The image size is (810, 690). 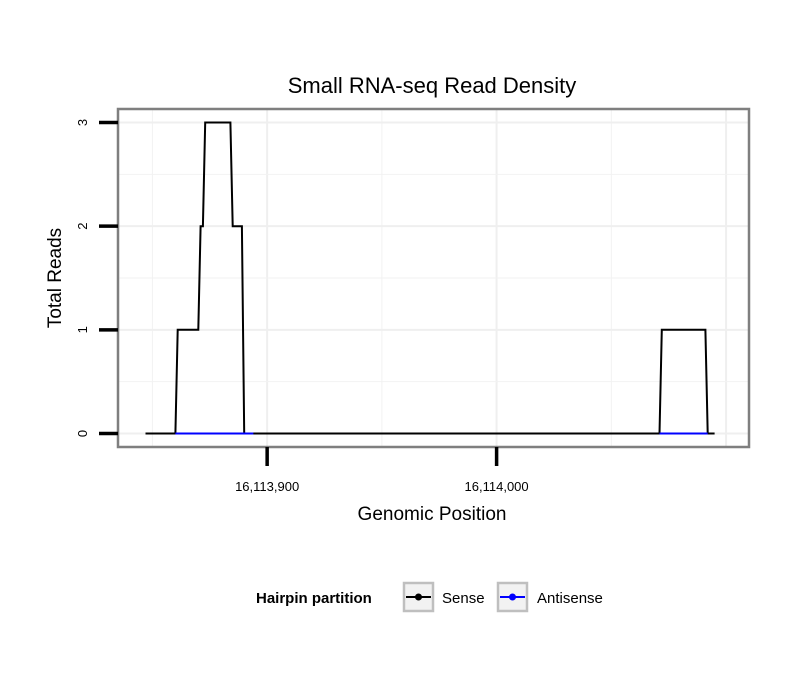 What do you see at coordinates (55, 278) in the screenshot?
I see `y-axis-title: Total Reads` at bounding box center [55, 278].